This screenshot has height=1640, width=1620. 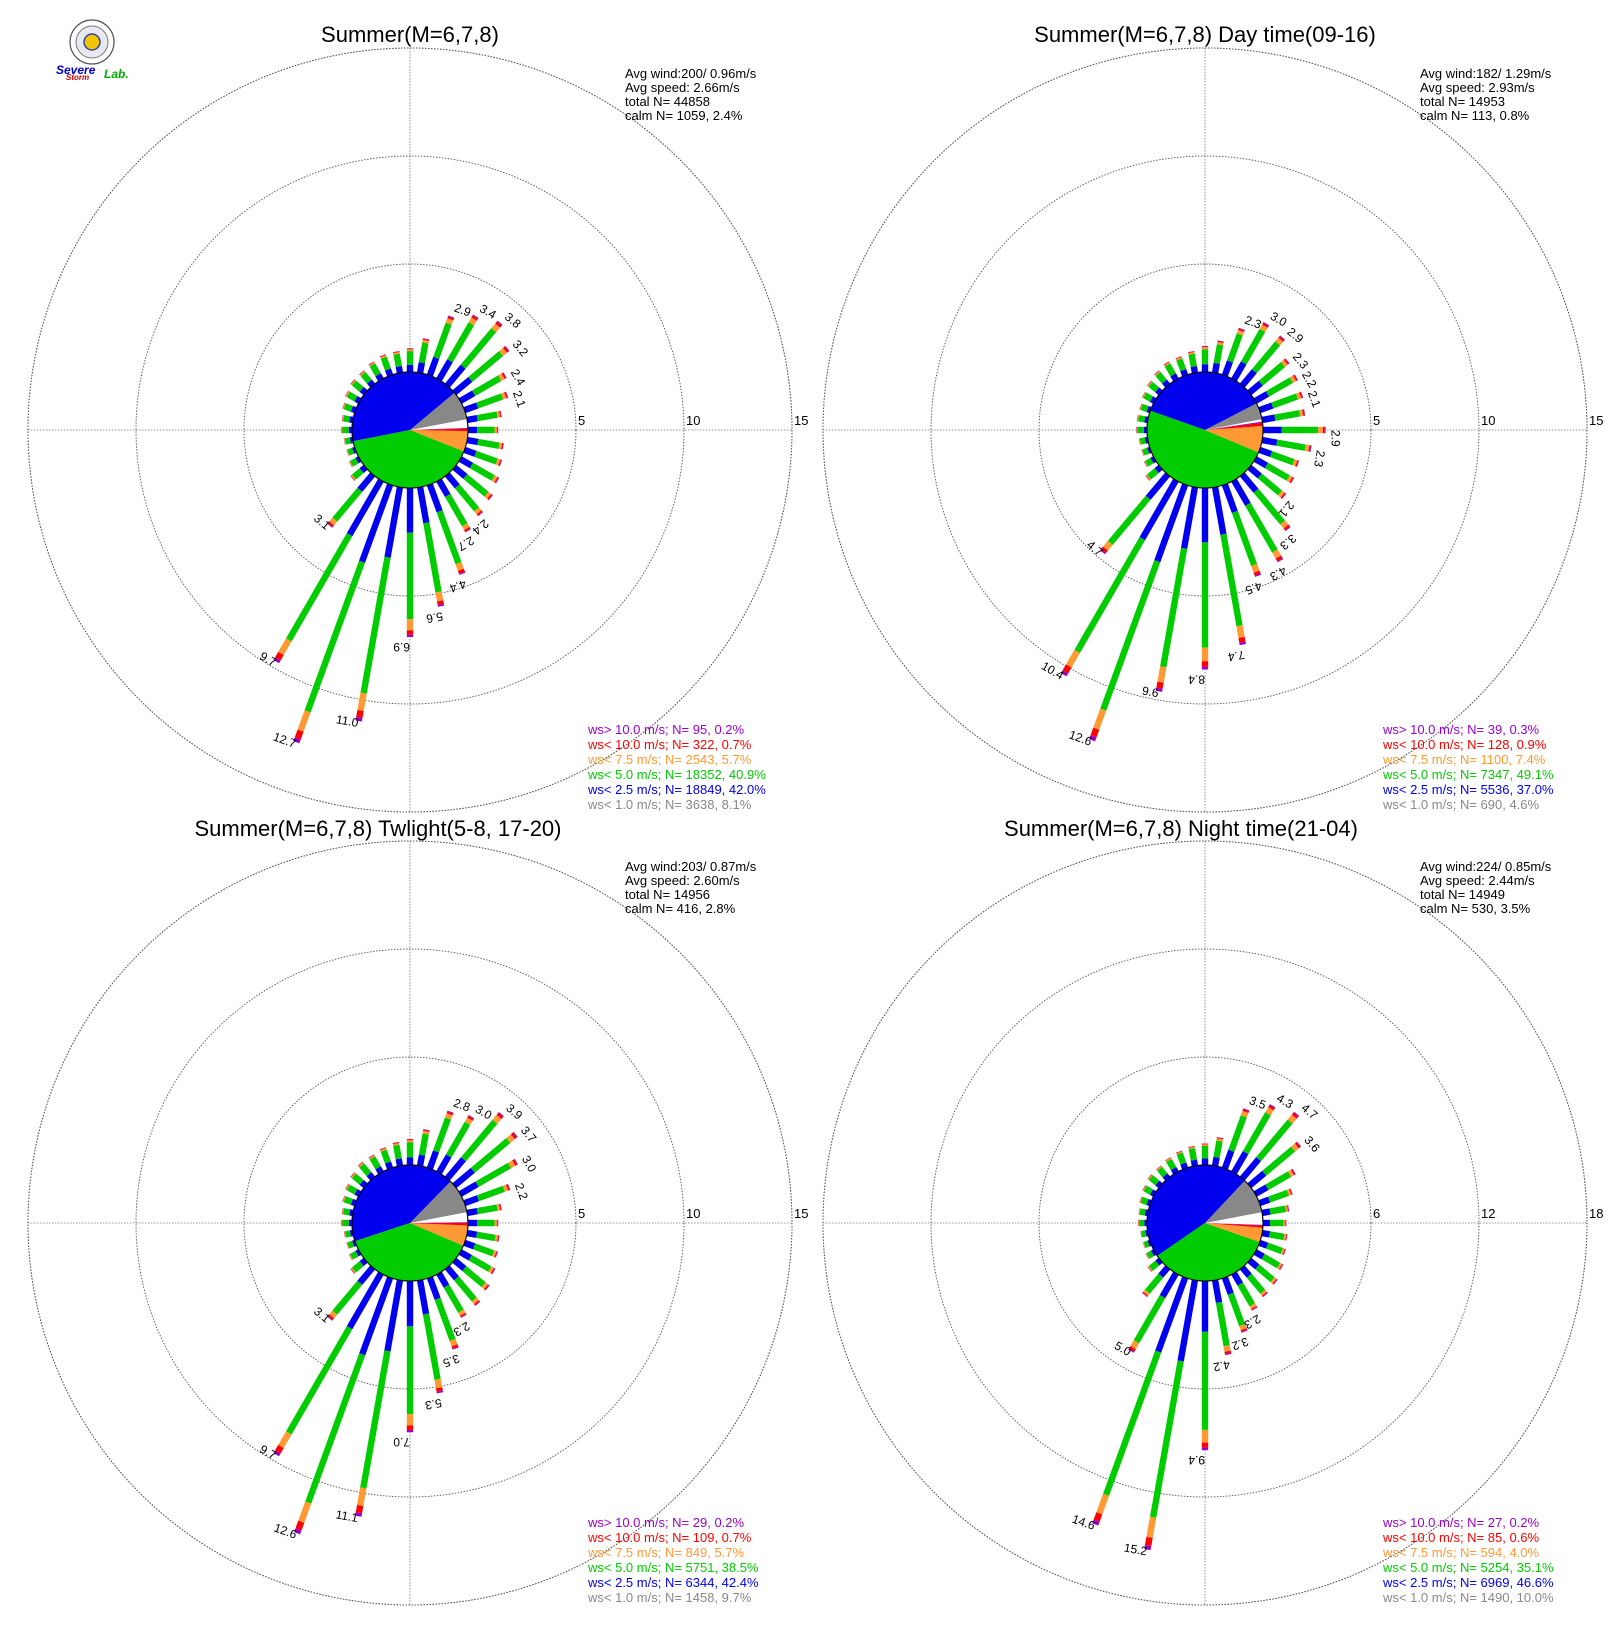 What do you see at coordinates (666, 729) in the screenshot?
I see `legend-item-gt10: ws> 10.0 m/s; N= 95, 0.2%` at bounding box center [666, 729].